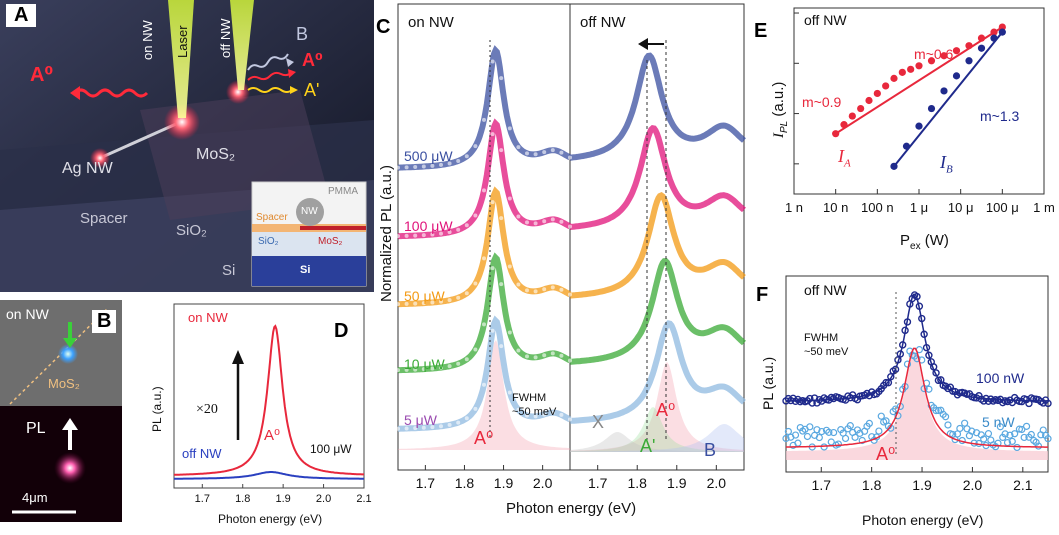  What do you see at coordinates (841, 156) in the screenshot?
I see `label-ia-i: I` at bounding box center [841, 156].